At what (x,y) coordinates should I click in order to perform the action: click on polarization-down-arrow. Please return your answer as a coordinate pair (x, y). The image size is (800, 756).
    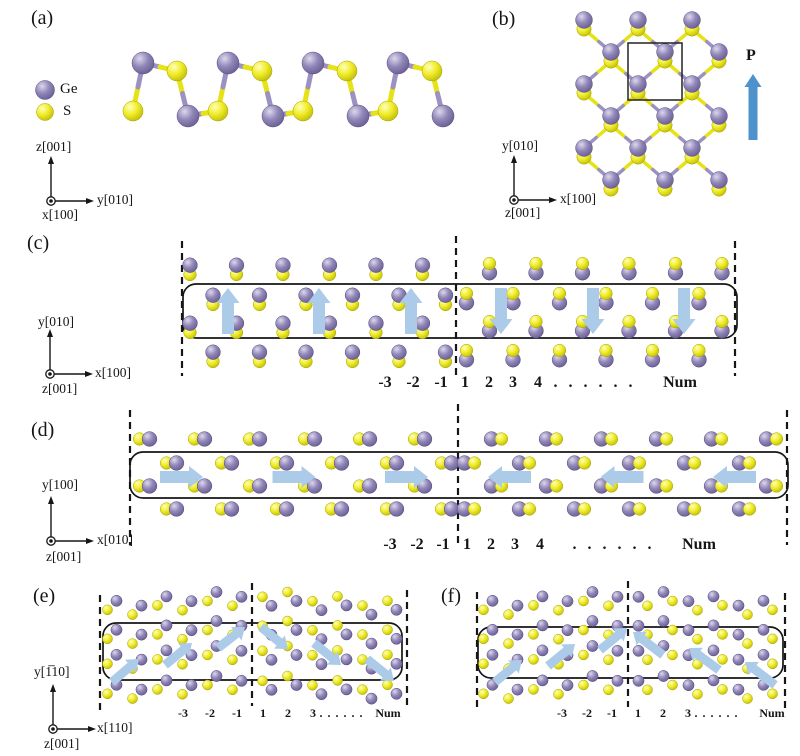
    Looking at the image, I should click on (593, 311).